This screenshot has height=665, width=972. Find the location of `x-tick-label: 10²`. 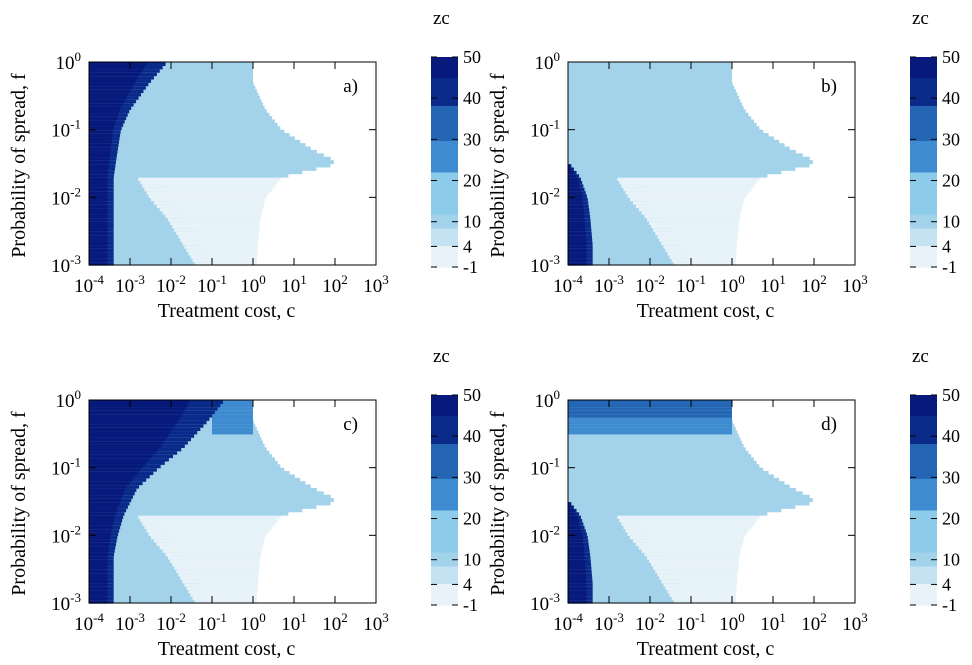

x-tick-label: 10² is located at coordinates (814, 622).